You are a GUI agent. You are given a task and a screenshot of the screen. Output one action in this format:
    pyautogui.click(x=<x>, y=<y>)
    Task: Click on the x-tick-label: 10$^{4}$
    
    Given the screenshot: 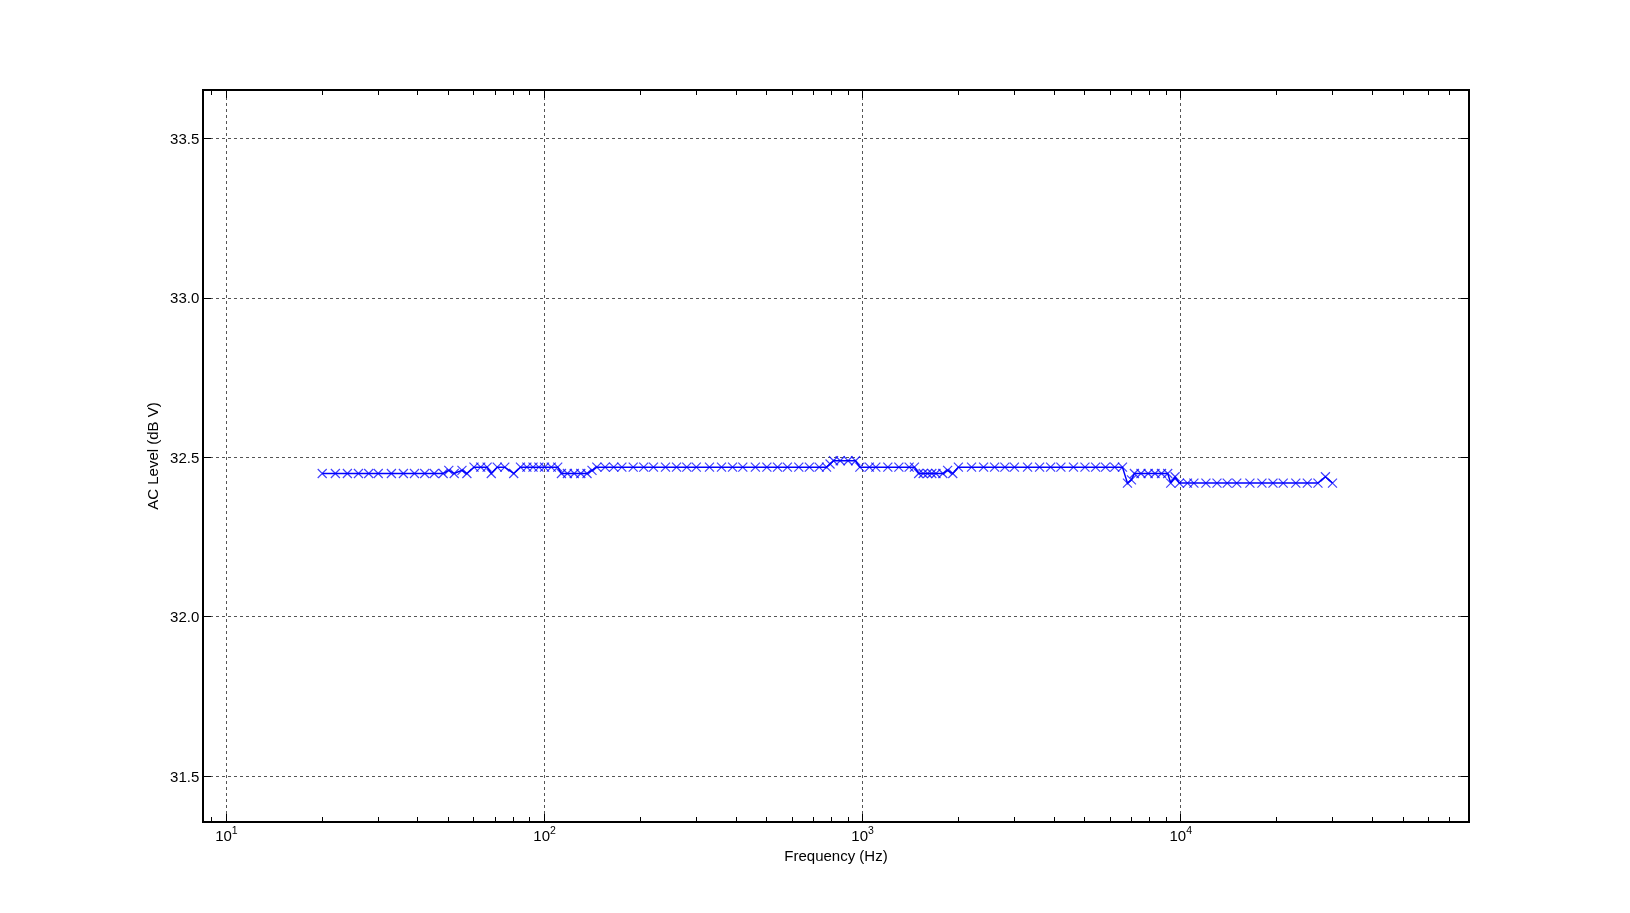 What is the action you would take?
    pyautogui.click(x=1181, y=834)
    